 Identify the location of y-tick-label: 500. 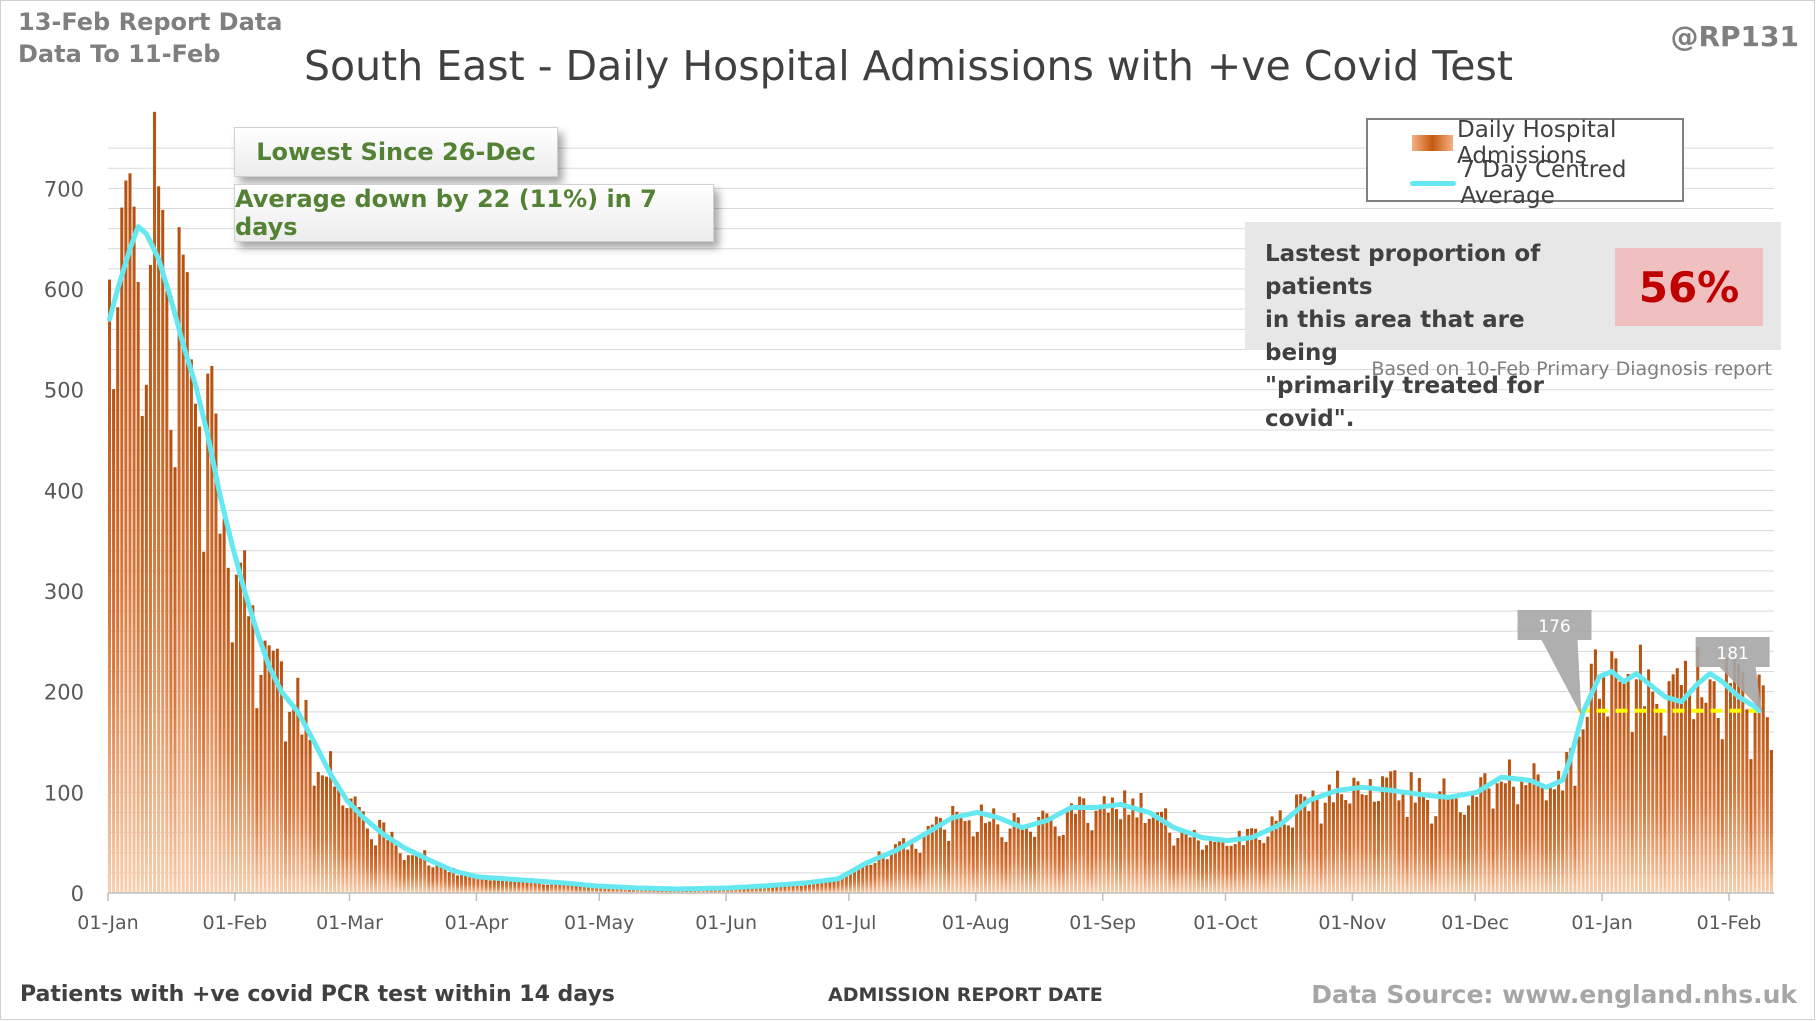
(64, 391).